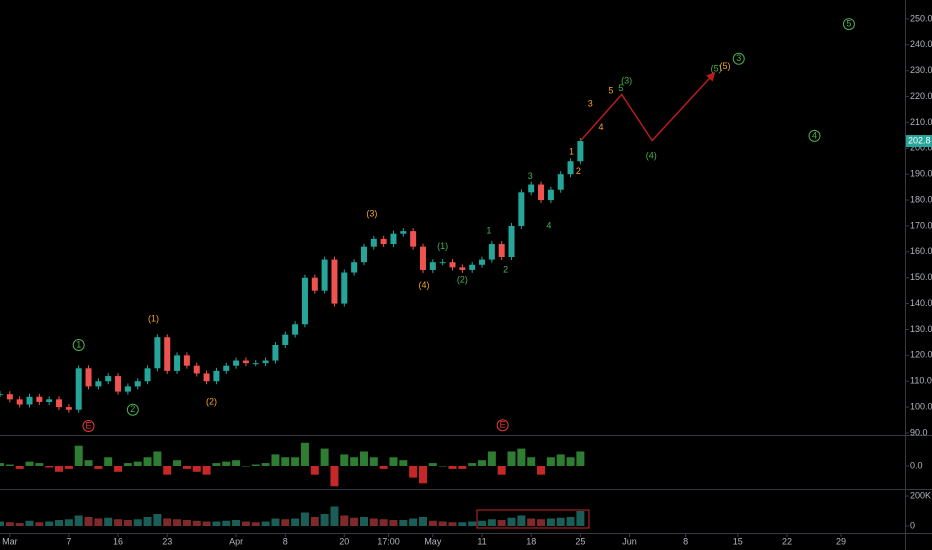 The height and width of the screenshot is (550, 932). I want to click on y-tick-label: 160.0, so click(921, 251).